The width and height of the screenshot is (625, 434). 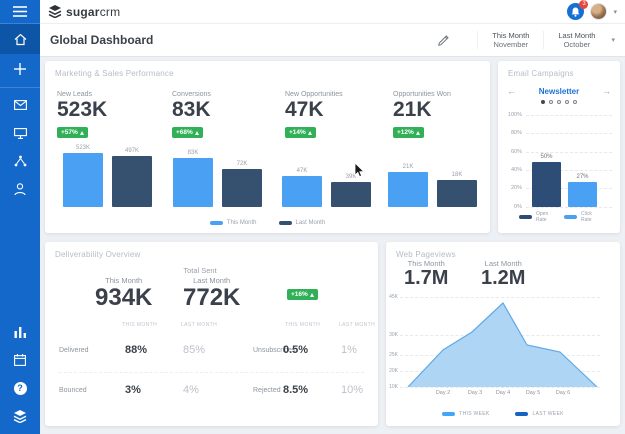 What do you see at coordinates (194, 350) in the screenshot?
I see `metric-last-value: 85%` at bounding box center [194, 350].